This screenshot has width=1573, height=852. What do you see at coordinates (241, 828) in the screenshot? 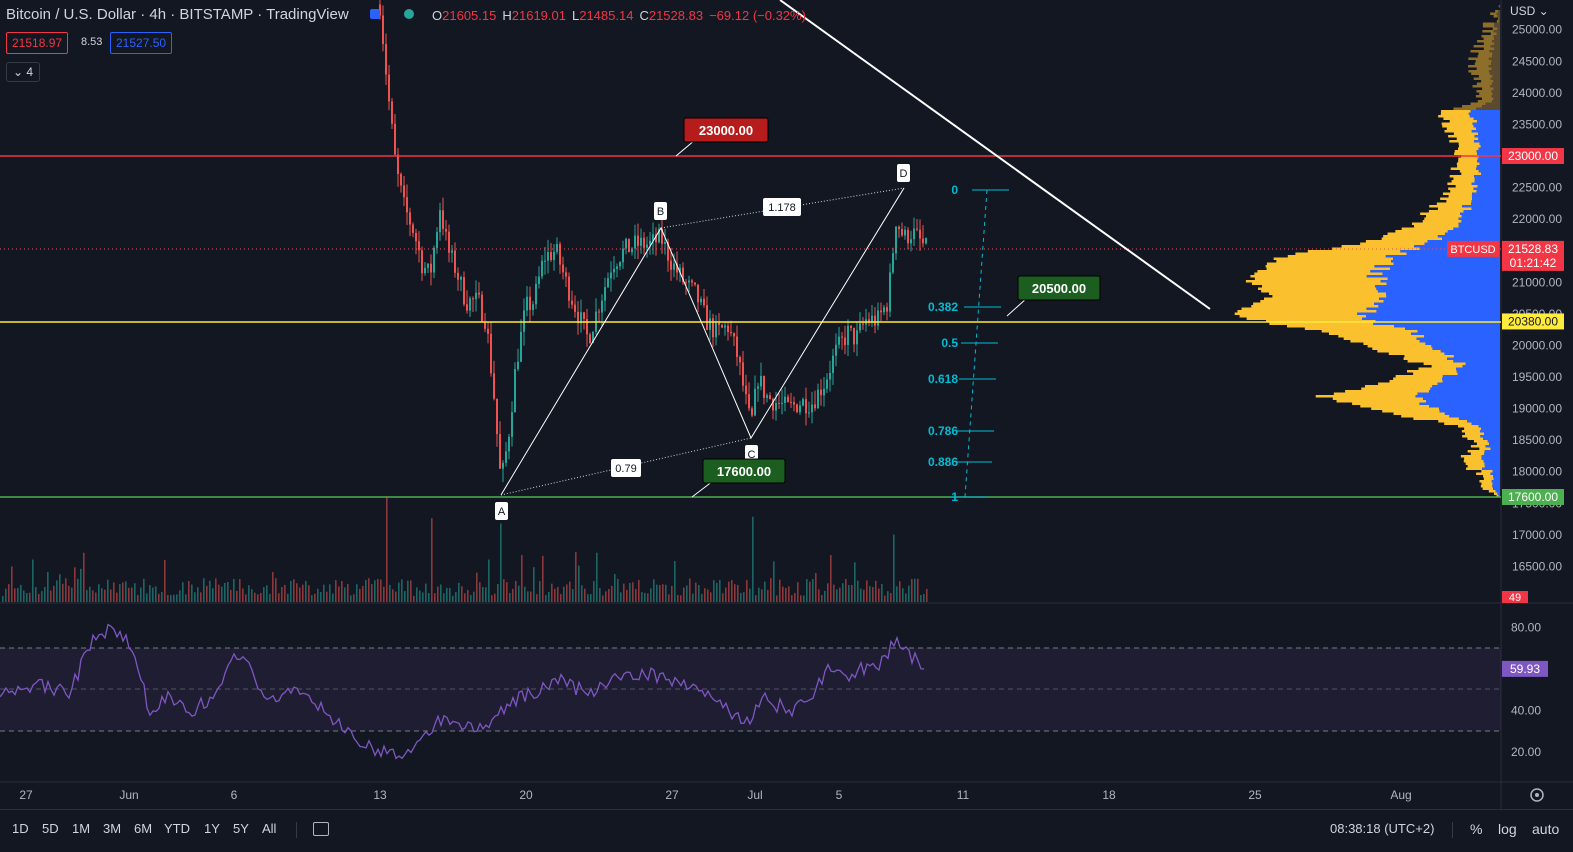
I see `timeframe-5y: 5Y` at bounding box center [241, 828].